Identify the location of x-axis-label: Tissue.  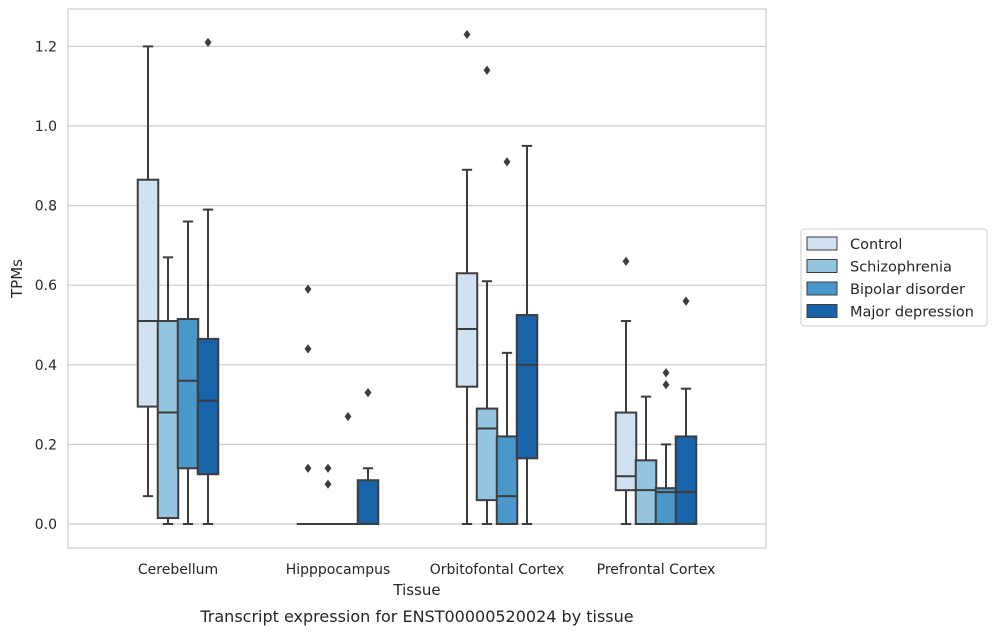
(416, 590).